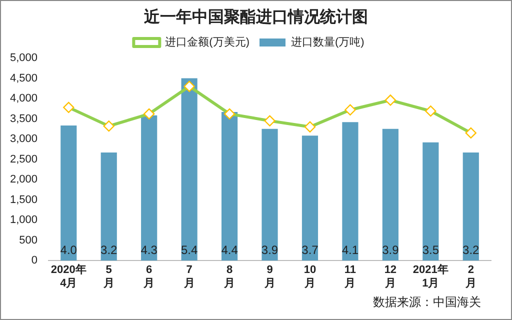  What do you see at coordinates (24, 58) in the screenshot?
I see `y-tick-label: 5,000` at bounding box center [24, 58].